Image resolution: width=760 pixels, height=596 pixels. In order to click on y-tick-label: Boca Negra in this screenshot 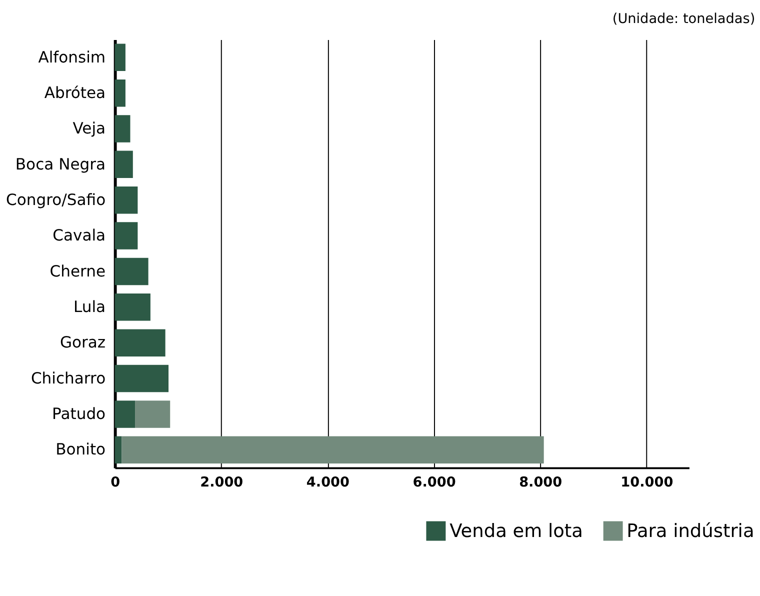, I will do `click(60, 164)`.